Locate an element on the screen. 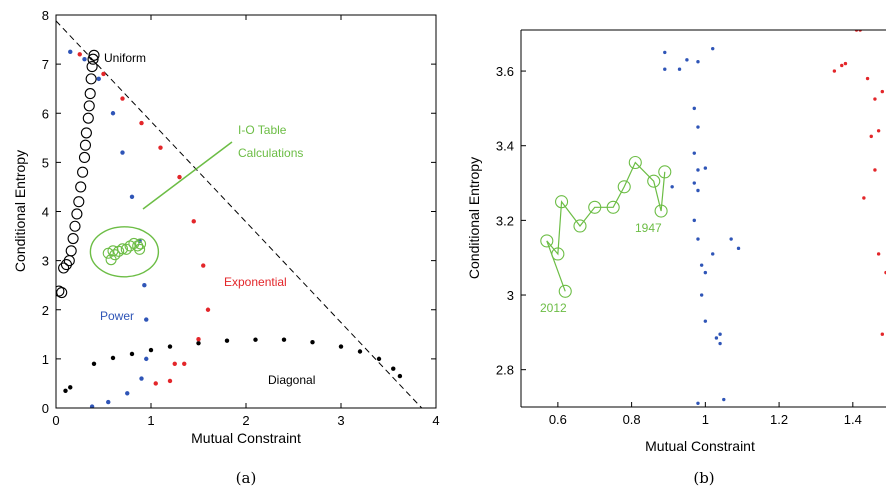  panel-a-caption: (a) is located at coordinates (246, 478).